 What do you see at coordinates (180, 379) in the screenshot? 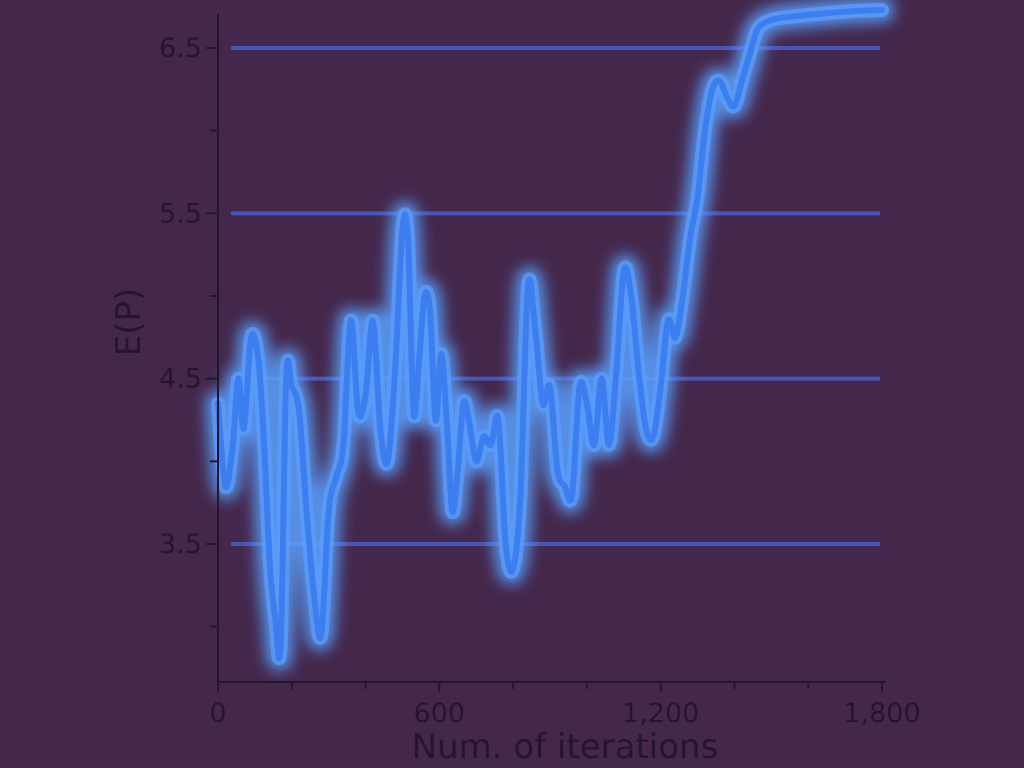
I see `y-tick-label: 4.5` at bounding box center [180, 379].